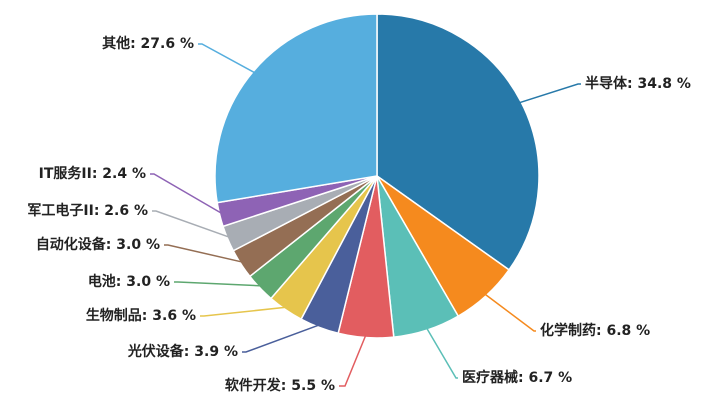 This screenshot has width=720, height=402. I want to click on slice-label-7: 电池: 3.0 %, so click(129, 281).